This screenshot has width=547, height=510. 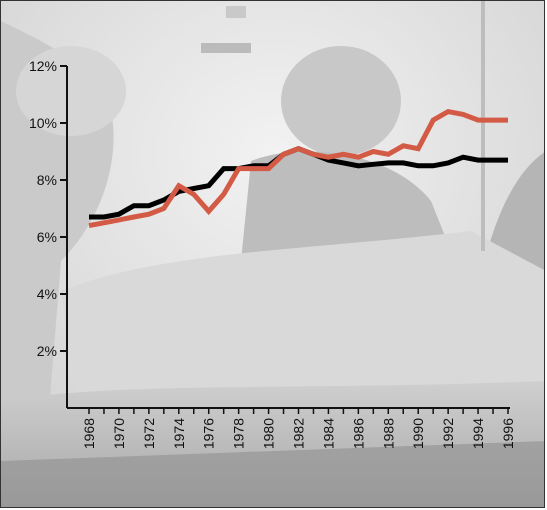 What do you see at coordinates (47, 237) in the screenshot?
I see `y-tick-label: 6%` at bounding box center [47, 237].